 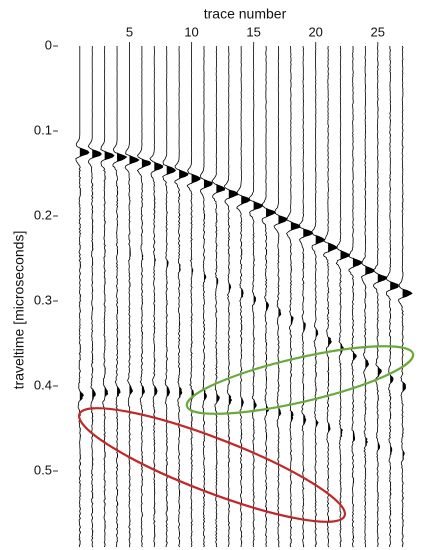 What do you see at coordinates (315, 31) in the screenshot?
I see `x-tick-label: 20` at bounding box center [315, 31].